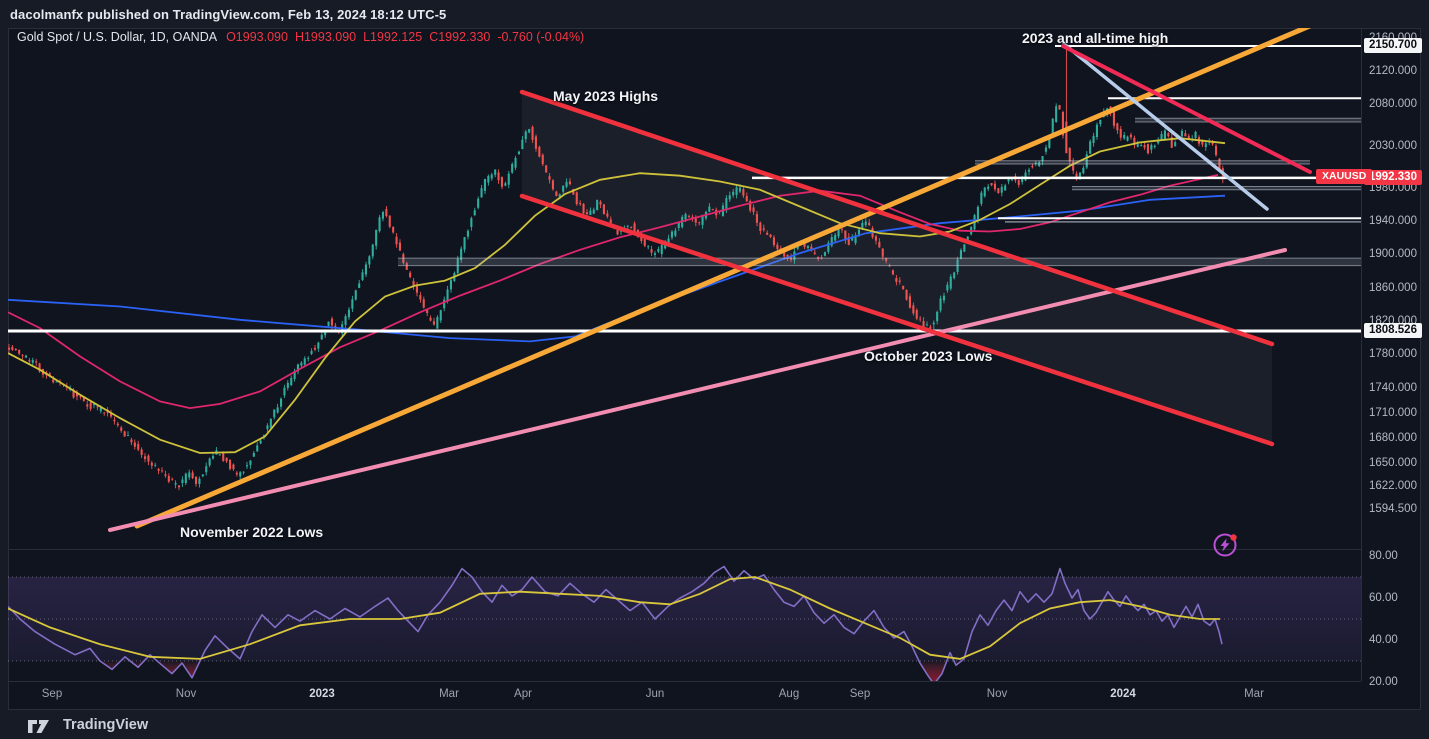 The image size is (1429, 739). What do you see at coordinates (1393, 330) in the screenshot?
I see `price-label-level: 1808.526` at bounding box center [1393, 330].